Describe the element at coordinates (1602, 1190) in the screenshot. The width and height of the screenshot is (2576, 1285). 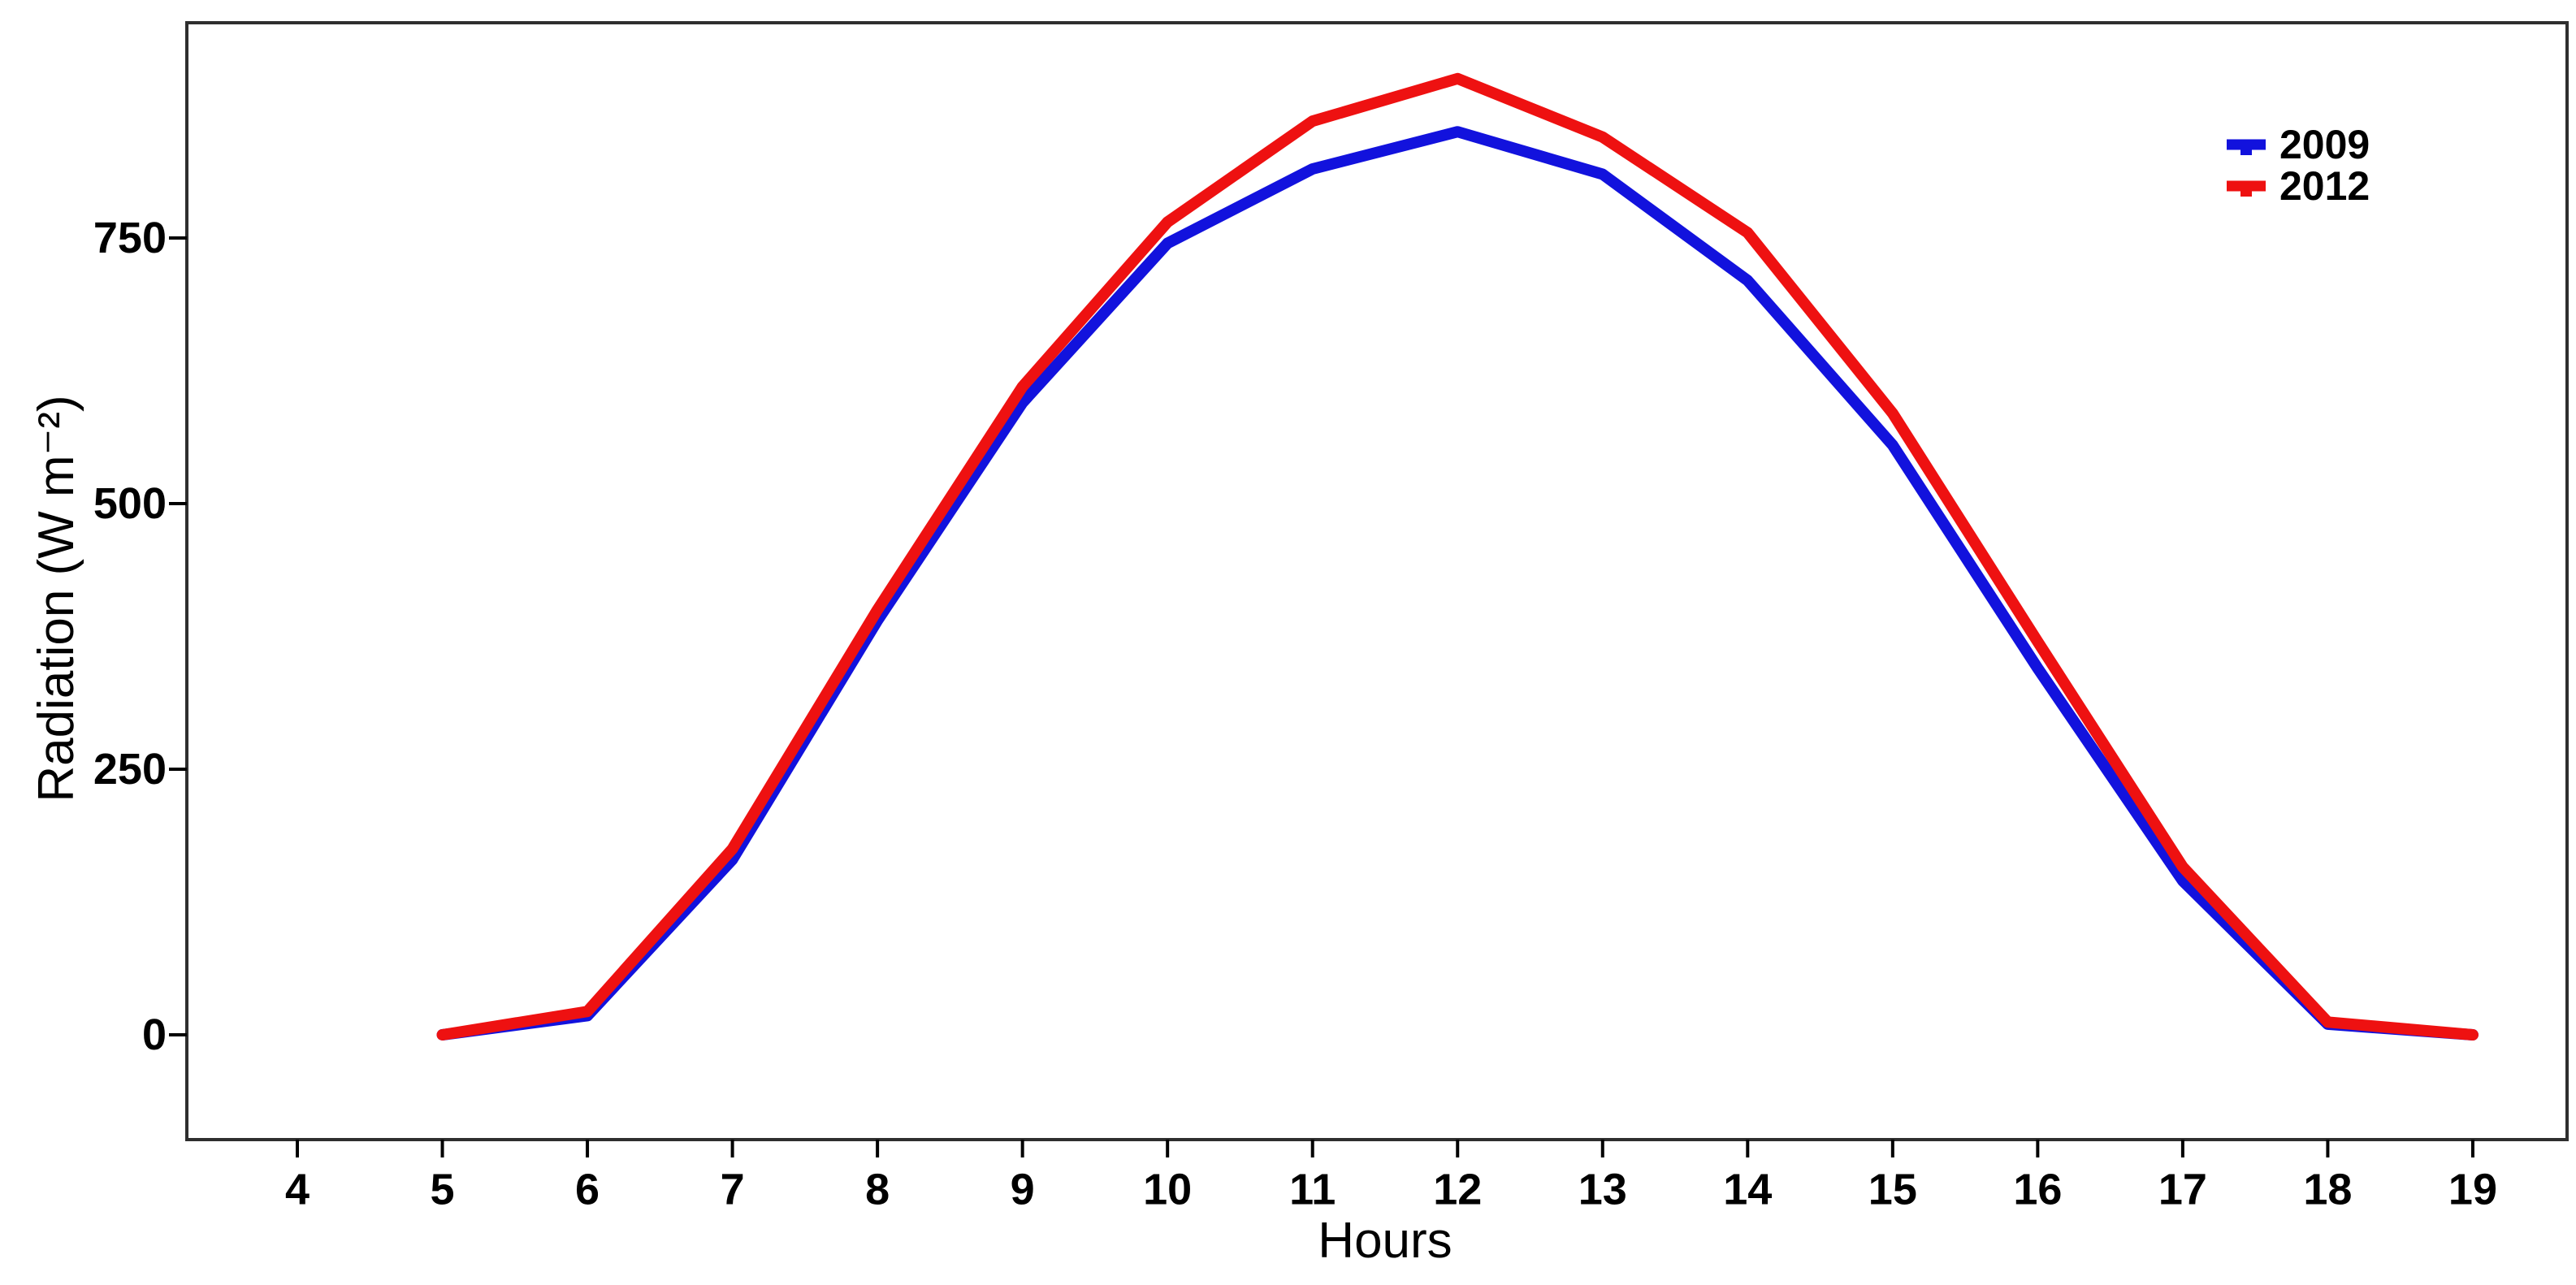
I see `x-tick-label-13: 13` at that location.